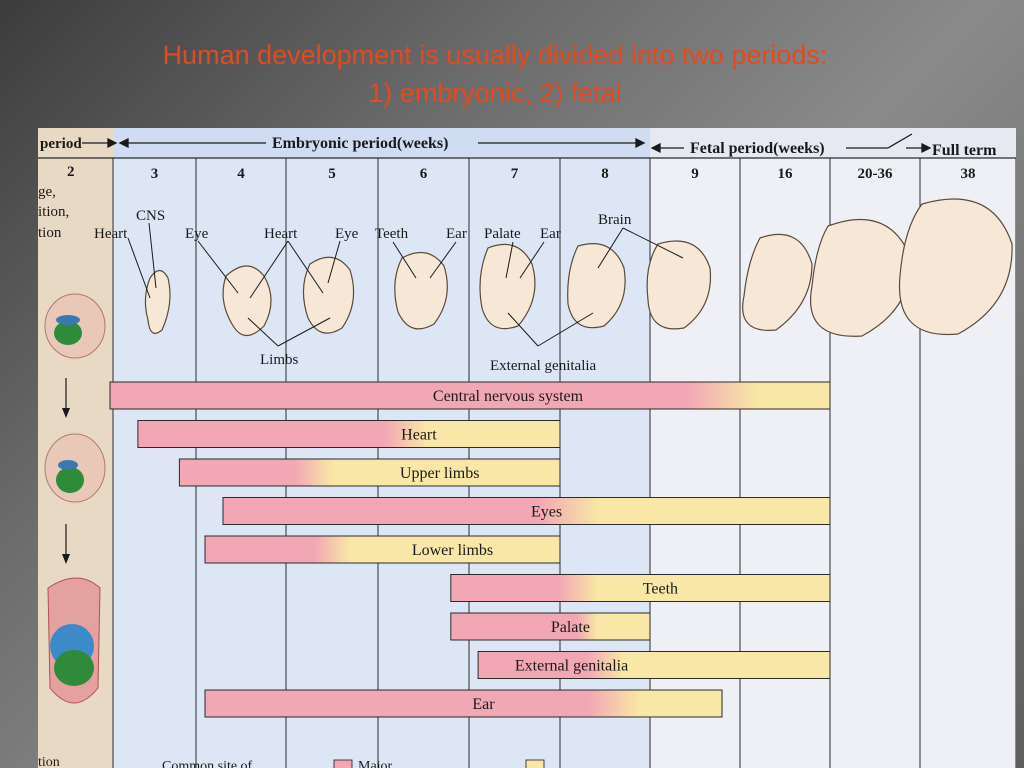  Describe the element at coordinates (502, 234) in the screenshot. I see `label-palate: Palate` at that location.